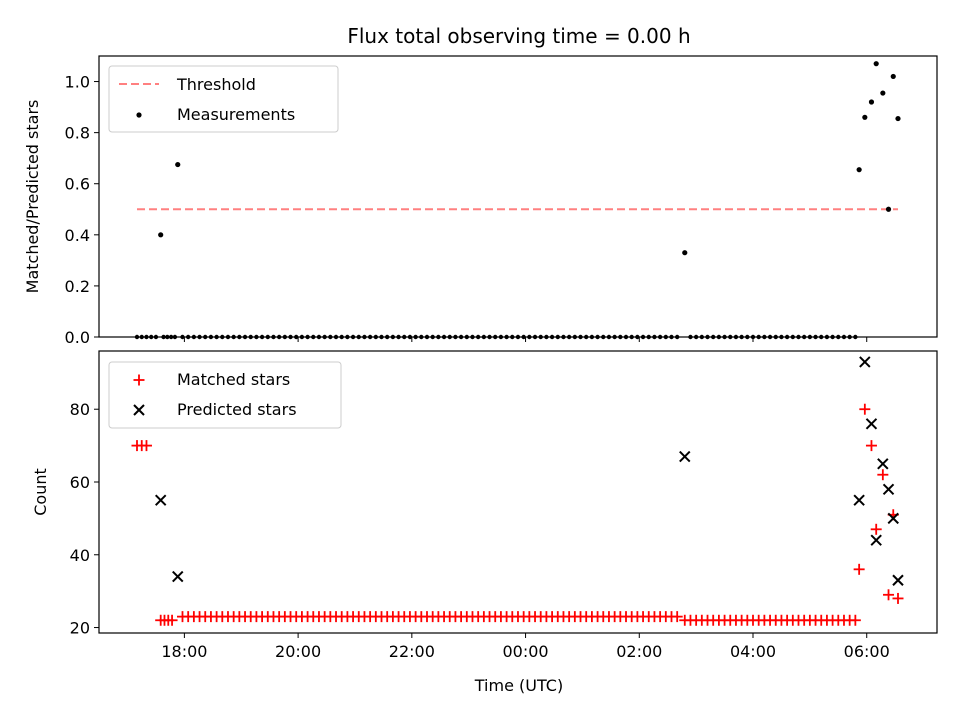 The height and width of the screenshot is (720, 960). Describe the element at coordinates (867, 651) in the screenshot. I see `x-tick-label: 06:00` at that location.